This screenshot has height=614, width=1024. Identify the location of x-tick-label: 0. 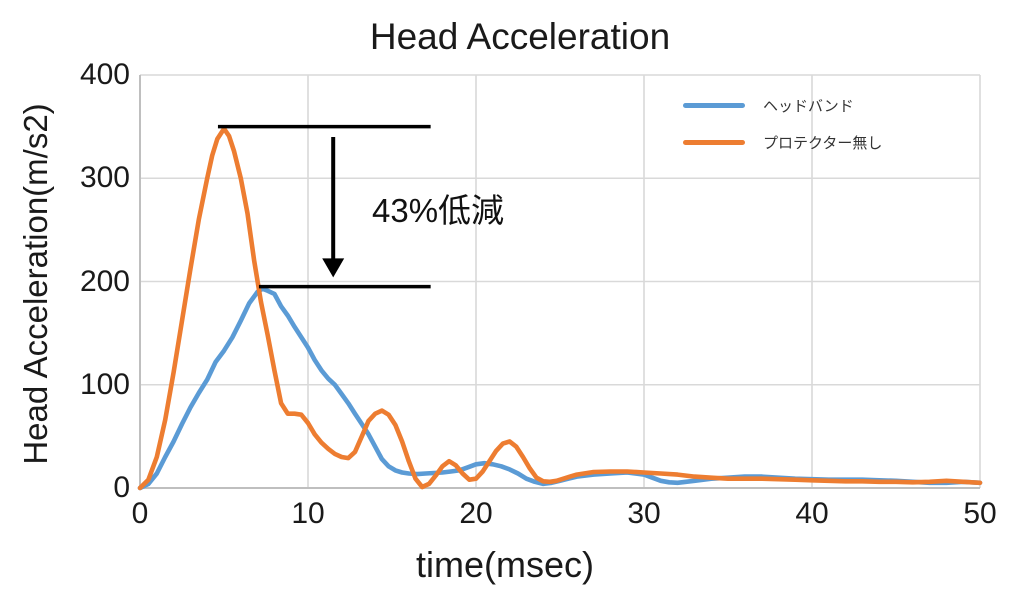
(140, 513).